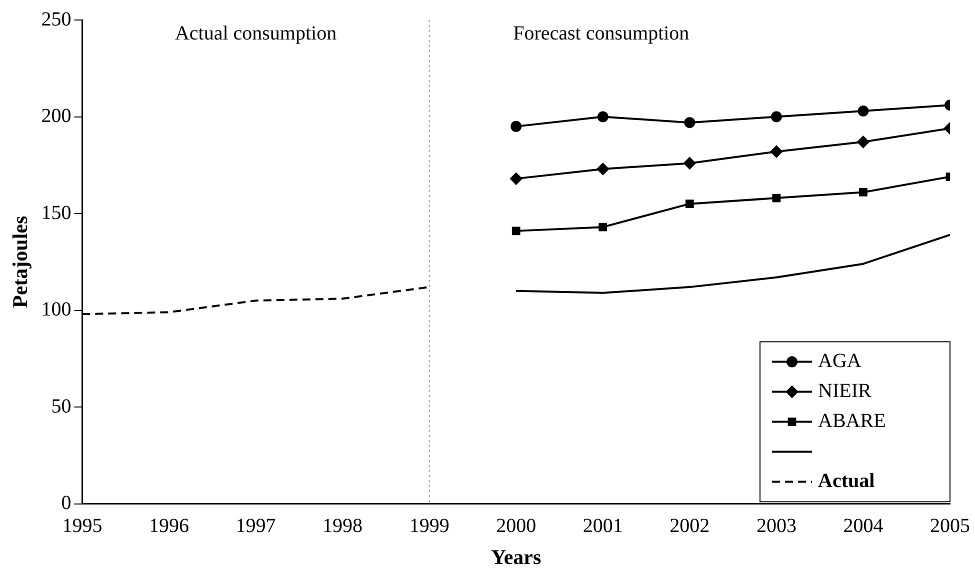  What do you see at coordinates (168, 526) in the screenshot?
I see `x-tick-label: 1996` at bounding box center [168, 526].